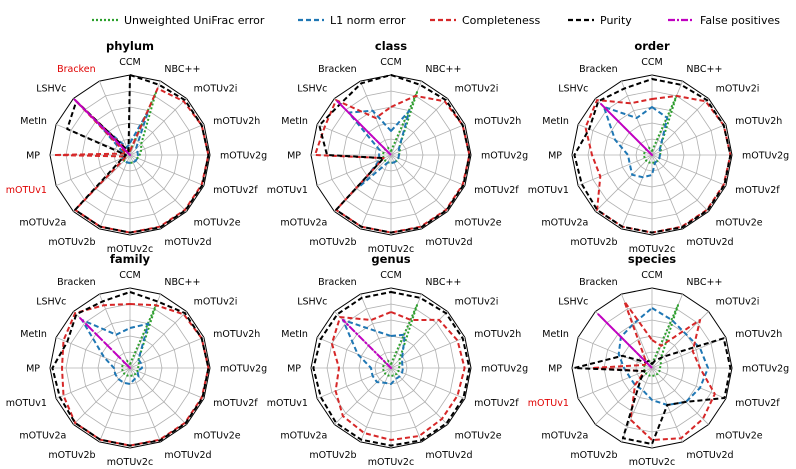 The image size is (796, 469). What do you see at coordinates (130, 259) in the screenshot?
I see `panel-title: family` at bounding box center [130, 259].